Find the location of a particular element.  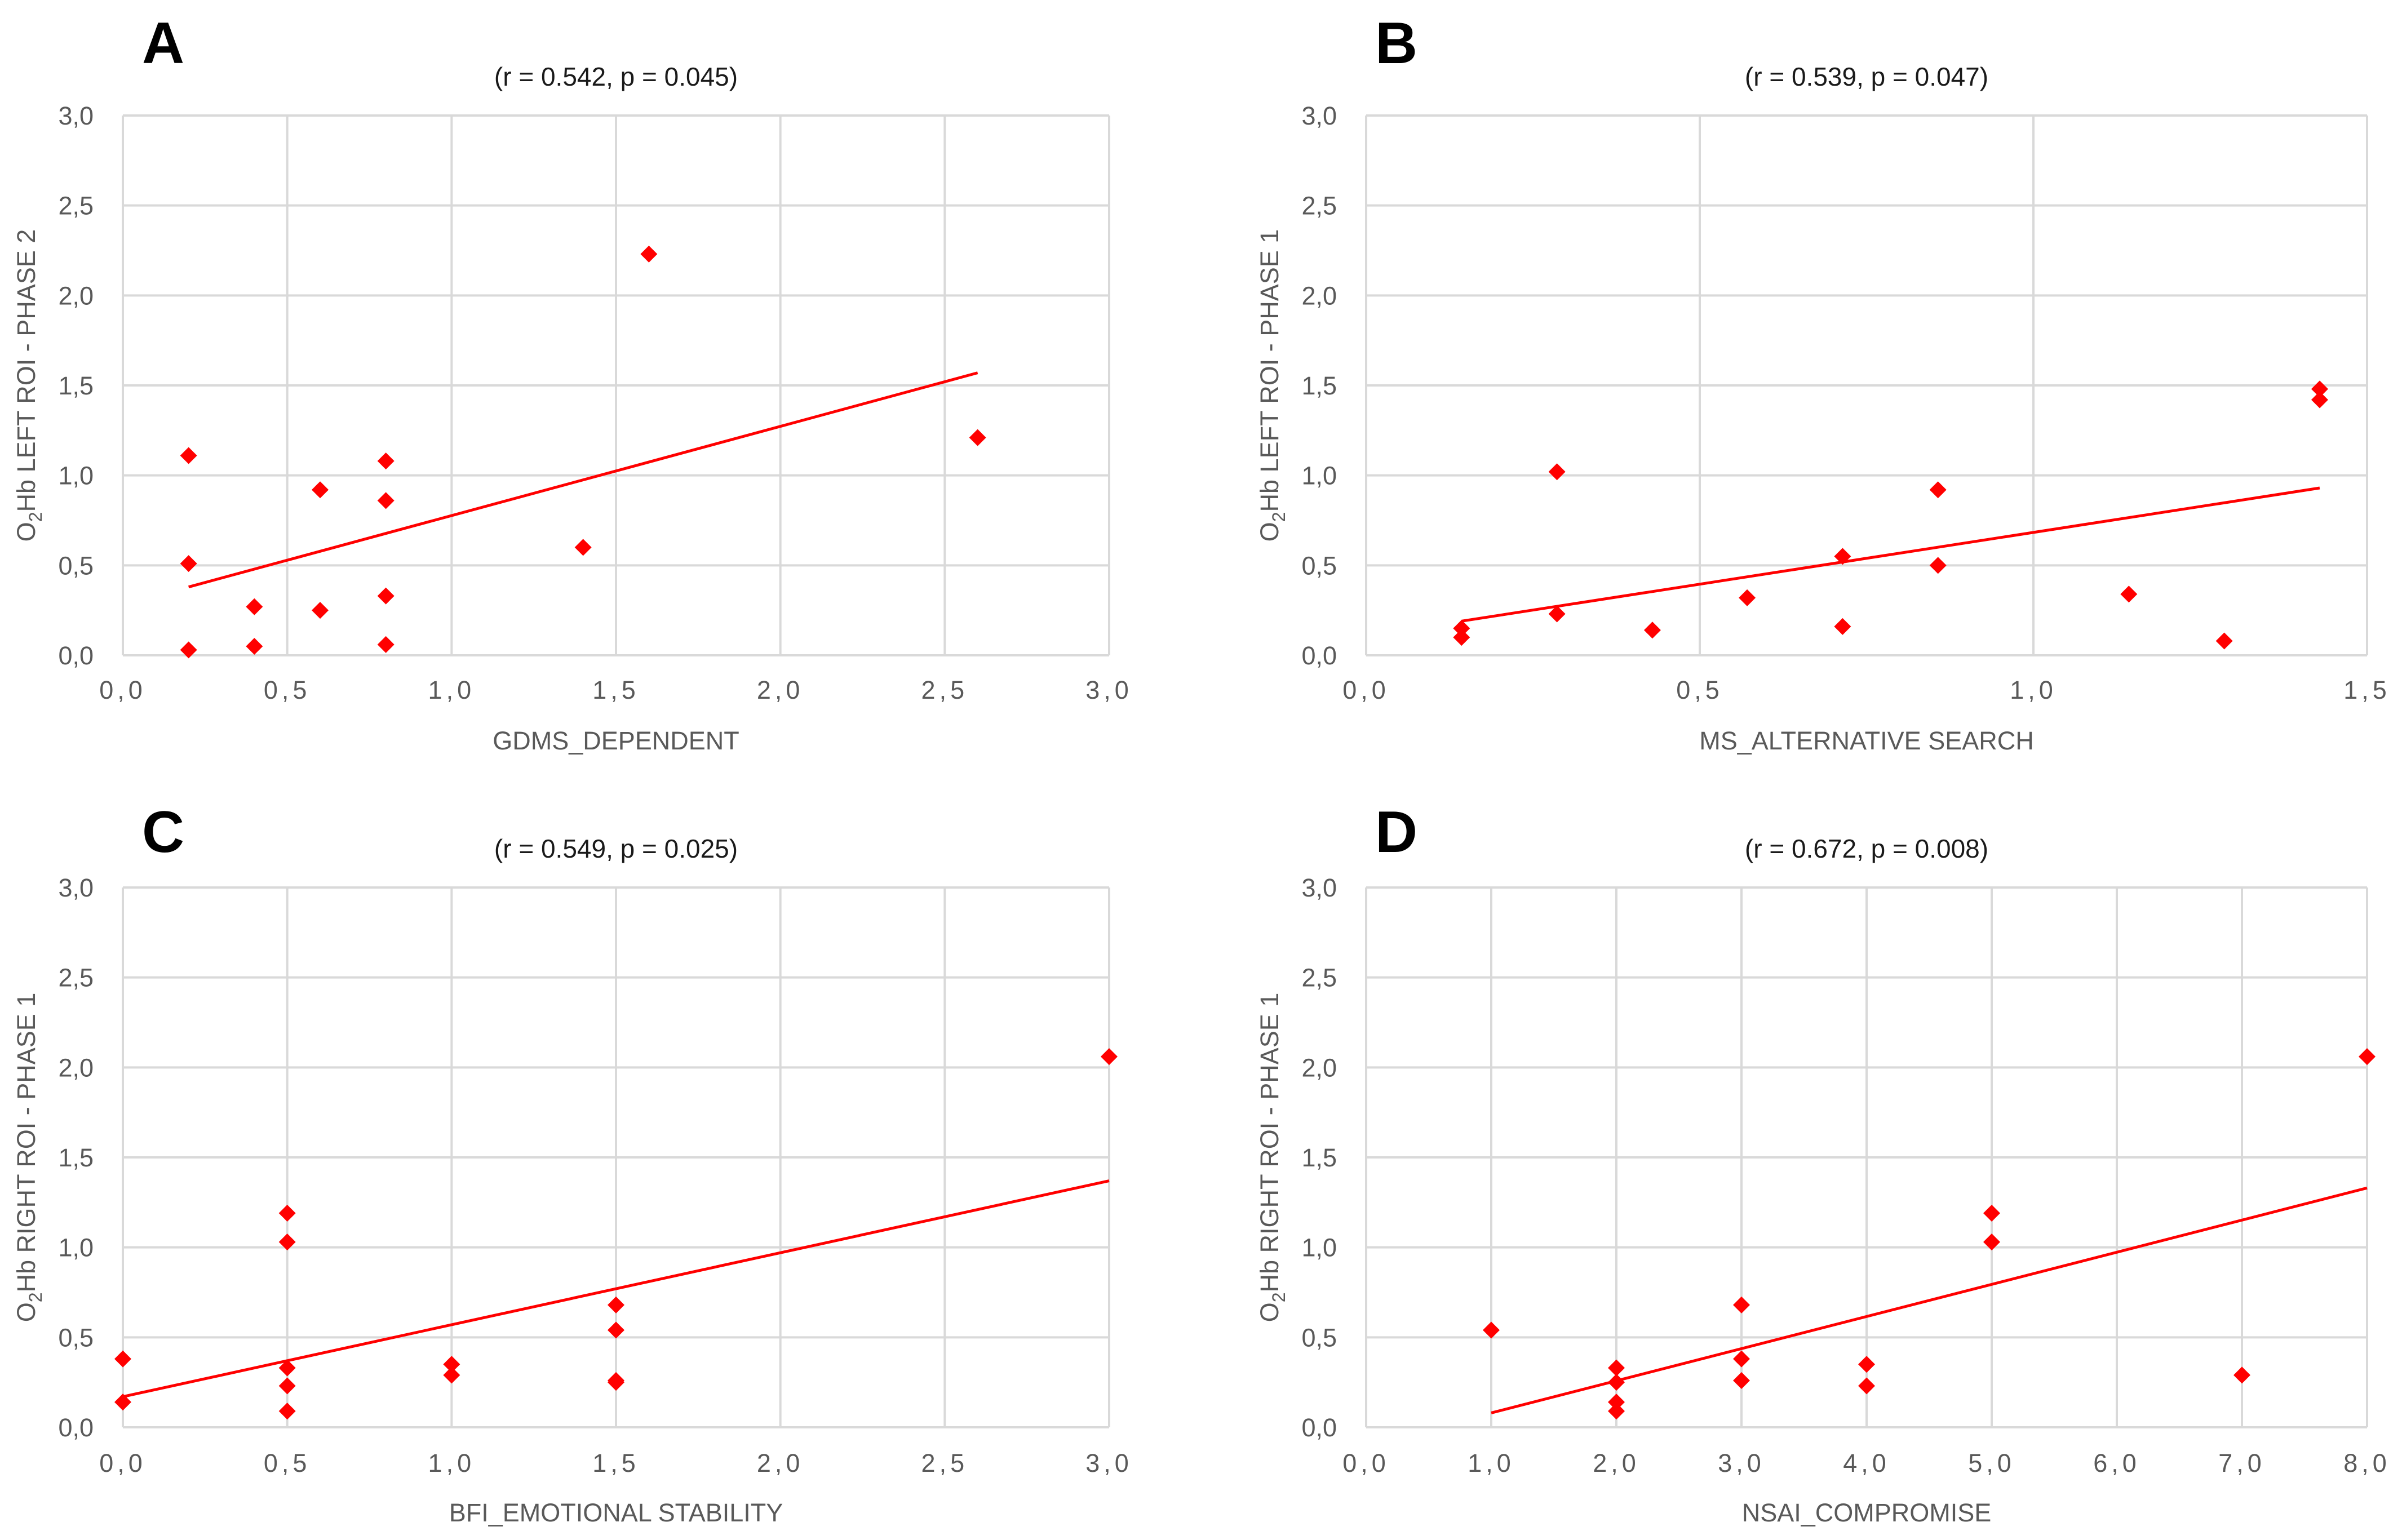

x-axis-label: MS_ALTERNATIVE SEARCH is located at coordinates (1866, 740).